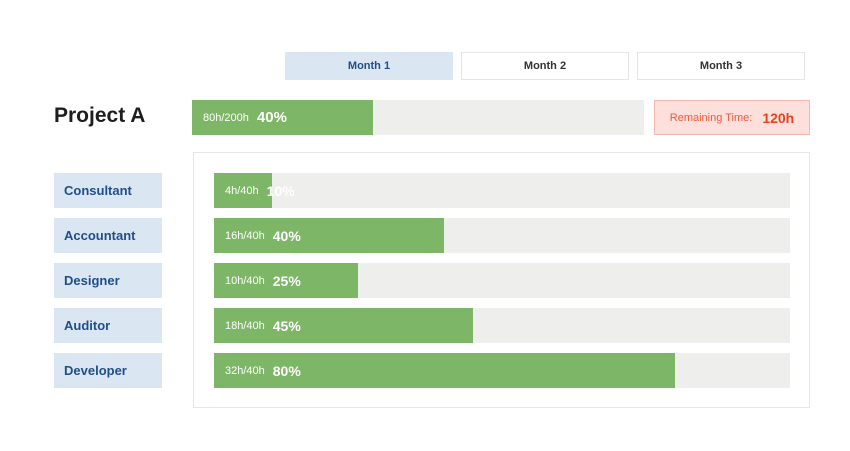 The image size is (850, 451). What do you see at coordinates (502, 280) in the screenshot?
I see `role-progress-bar-designer: 10h/40h 25%` at bounding box center [502, 280].